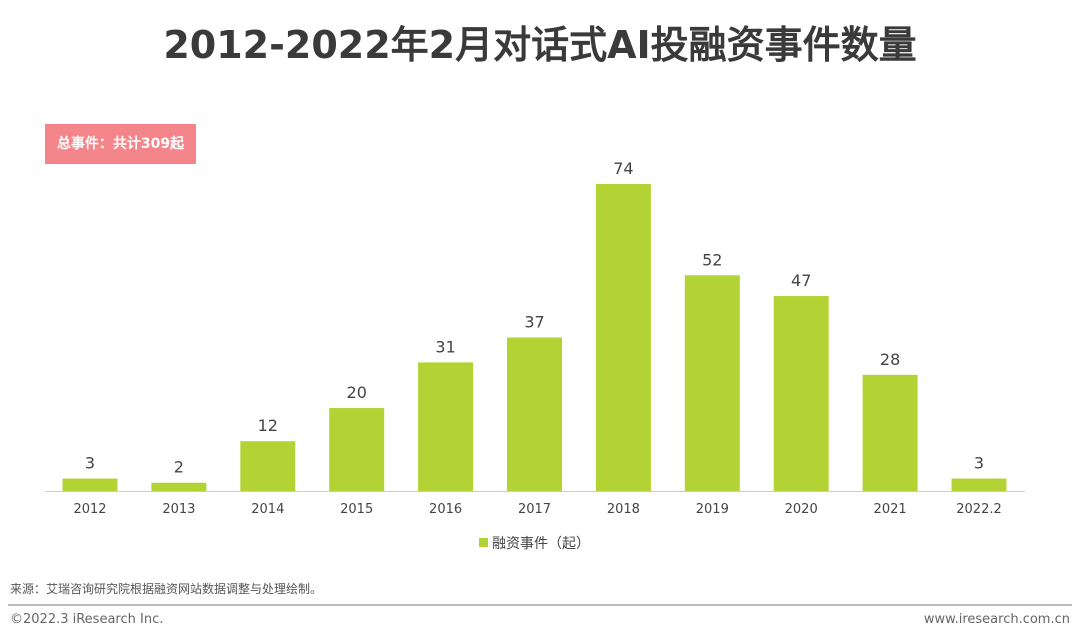 Image resolution: width=1080 pixels, height=642 pixels. I want to click on data-label: 31, so click(445, 346).